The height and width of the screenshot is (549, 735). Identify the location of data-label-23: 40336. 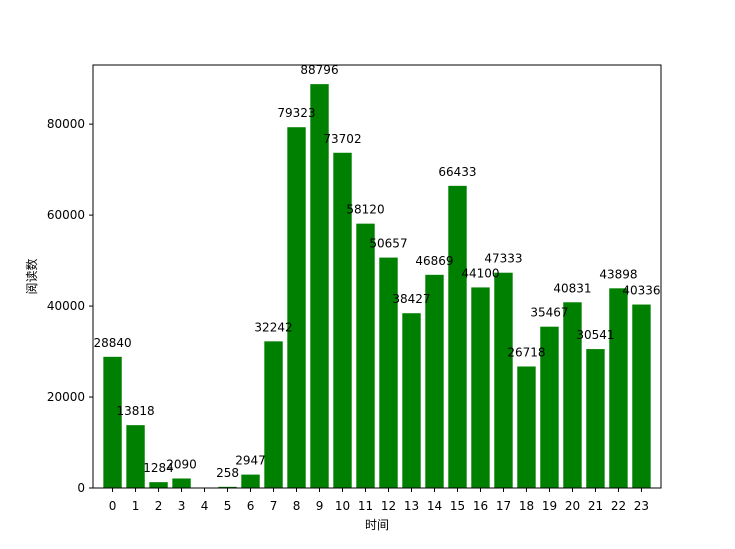
(641, 291).